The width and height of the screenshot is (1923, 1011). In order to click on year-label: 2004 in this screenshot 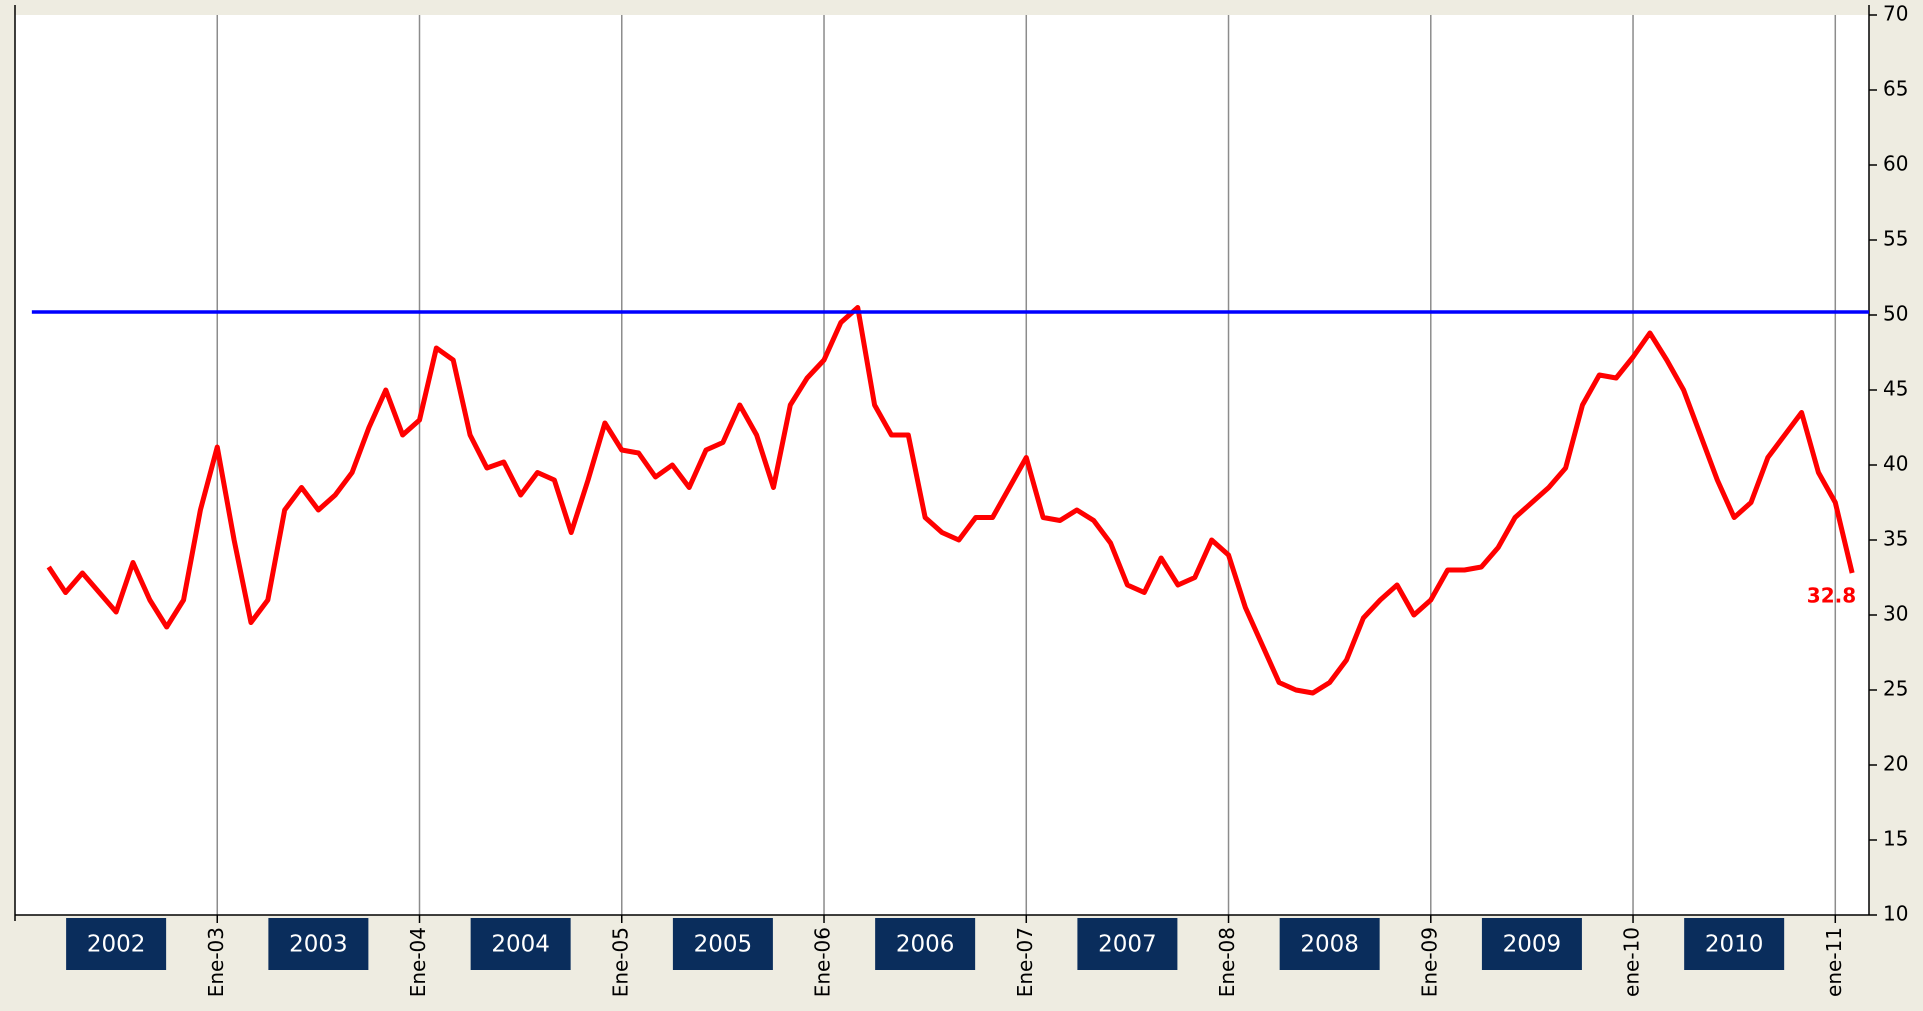, I will do `click(520, 945)`.